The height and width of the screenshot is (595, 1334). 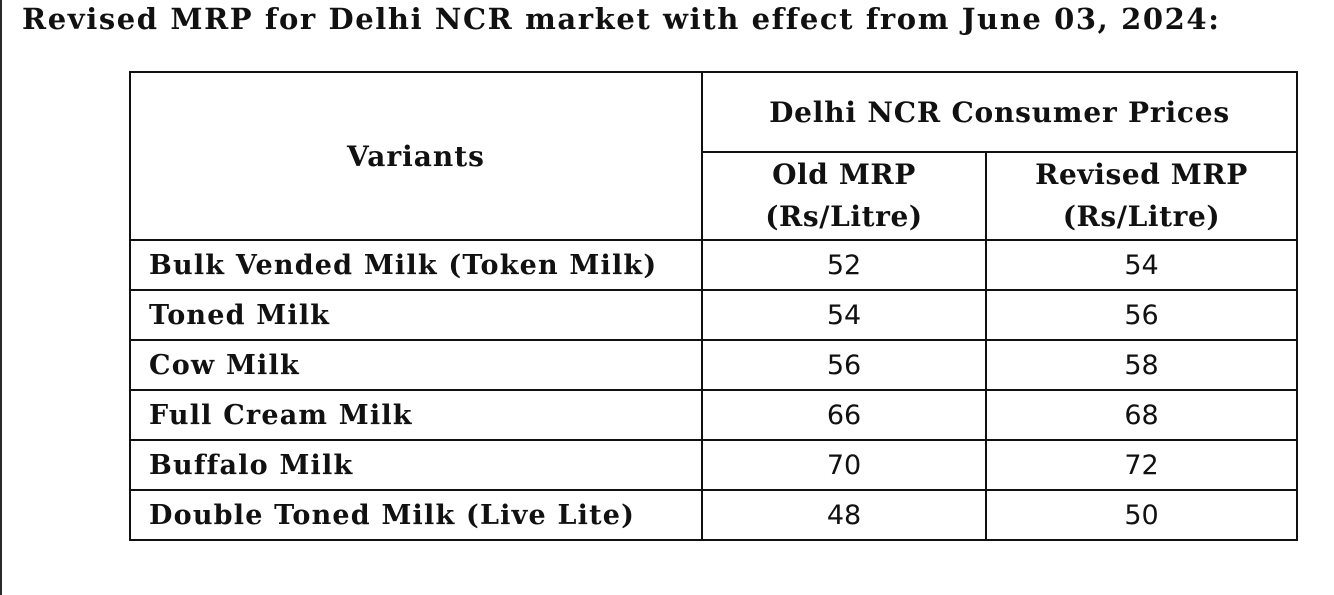 What do you see at coordinates (844, 174) in the screenshot?
I see `old-mrp-header-line1: Old MRP` at bounding box center [844, 174].